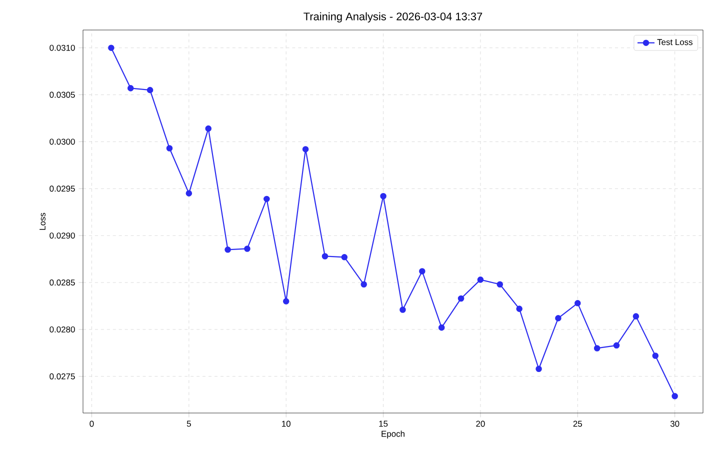  I want to click on y-tick-label: 0.0295, so click(62, 189).